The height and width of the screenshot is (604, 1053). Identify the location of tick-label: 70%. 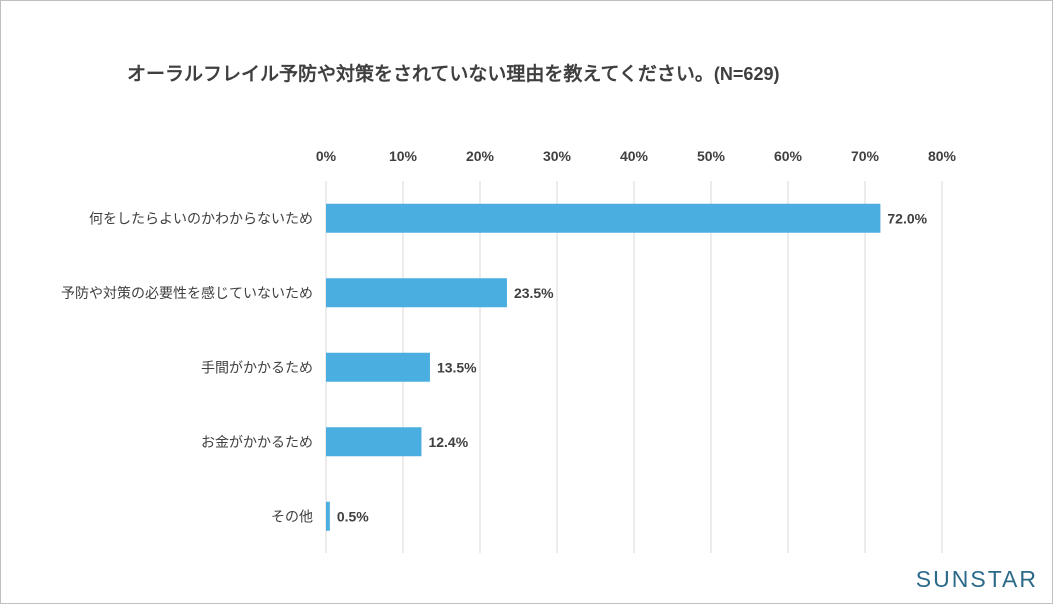
(865, 156).